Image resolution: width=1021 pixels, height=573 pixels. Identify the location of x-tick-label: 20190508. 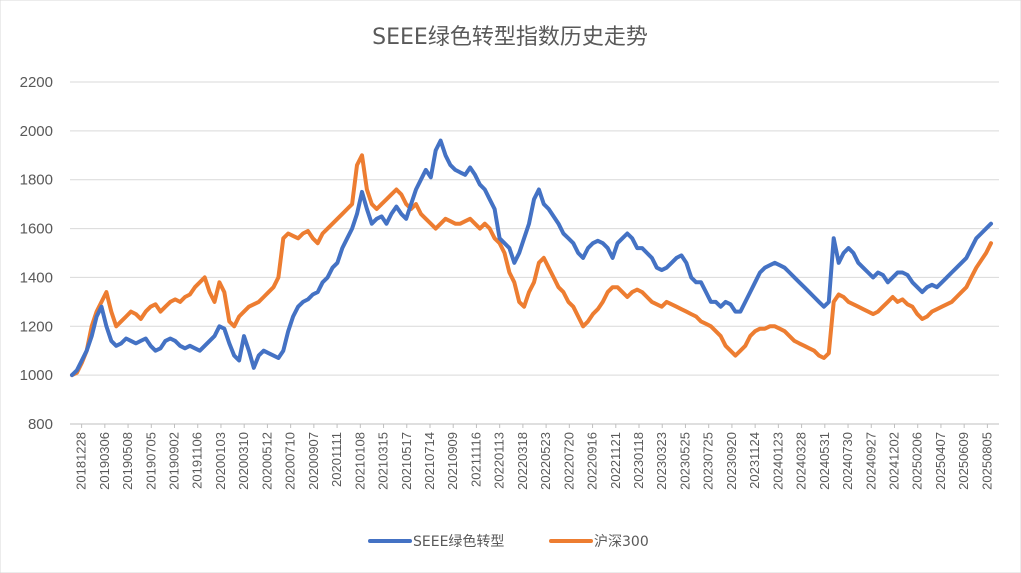
(127, 461).